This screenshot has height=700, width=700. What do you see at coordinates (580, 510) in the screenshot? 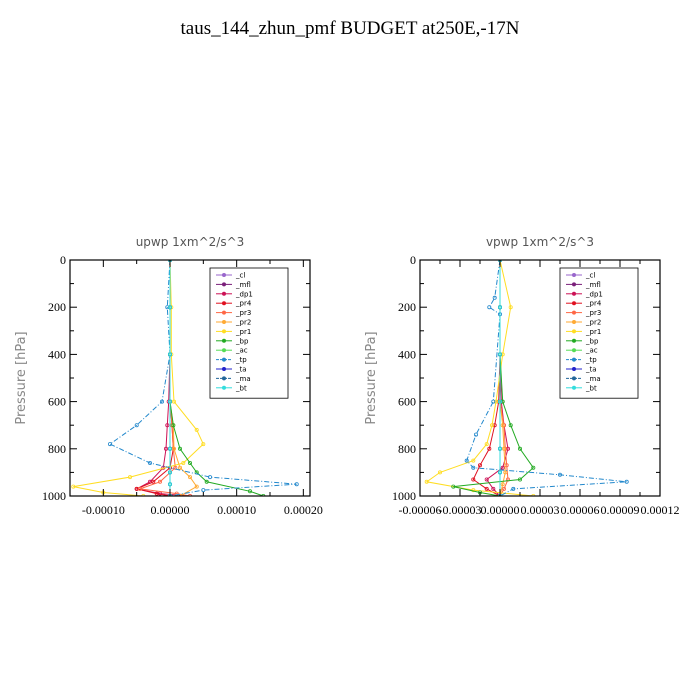
I see `x-tick-label: 0.00006` at bounding box center [580, 510].